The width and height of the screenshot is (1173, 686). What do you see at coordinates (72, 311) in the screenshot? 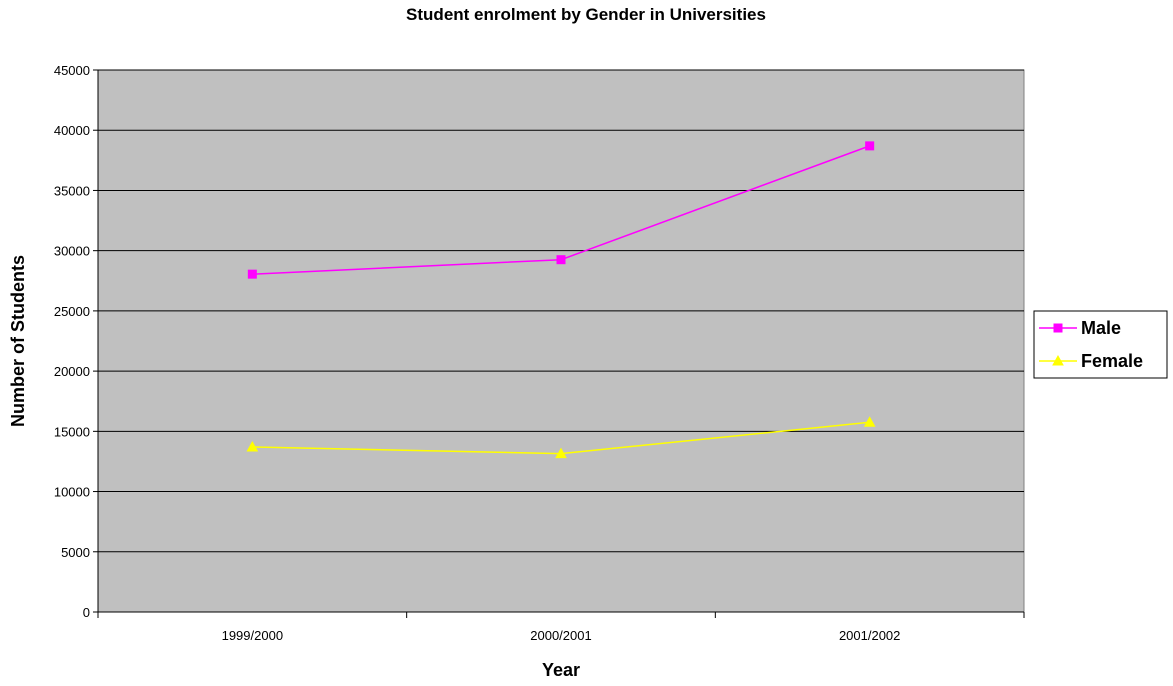
I see `y-tick-label: 25000` at bounding box center [72, 311].